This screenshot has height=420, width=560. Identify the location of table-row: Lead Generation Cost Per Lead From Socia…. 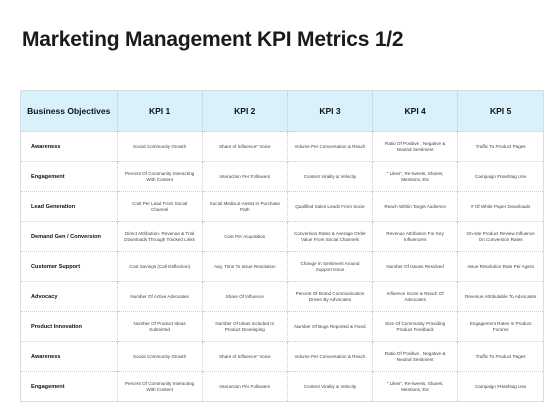
(282, 206).